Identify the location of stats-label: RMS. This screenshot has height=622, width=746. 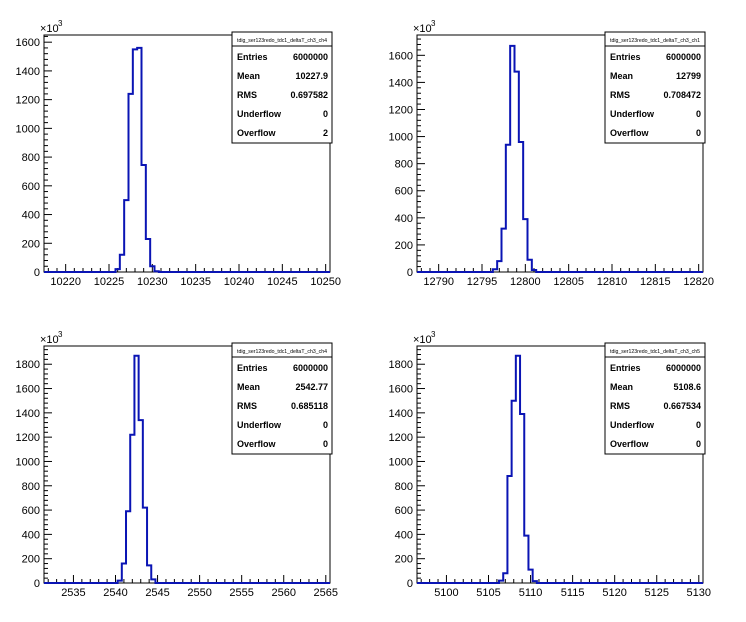
(247, 406).